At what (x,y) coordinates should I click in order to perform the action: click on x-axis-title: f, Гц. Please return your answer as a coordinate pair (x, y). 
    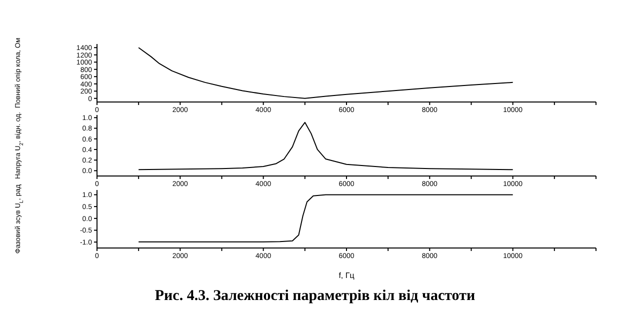
    Looking at the image, I should click on (346, 275).